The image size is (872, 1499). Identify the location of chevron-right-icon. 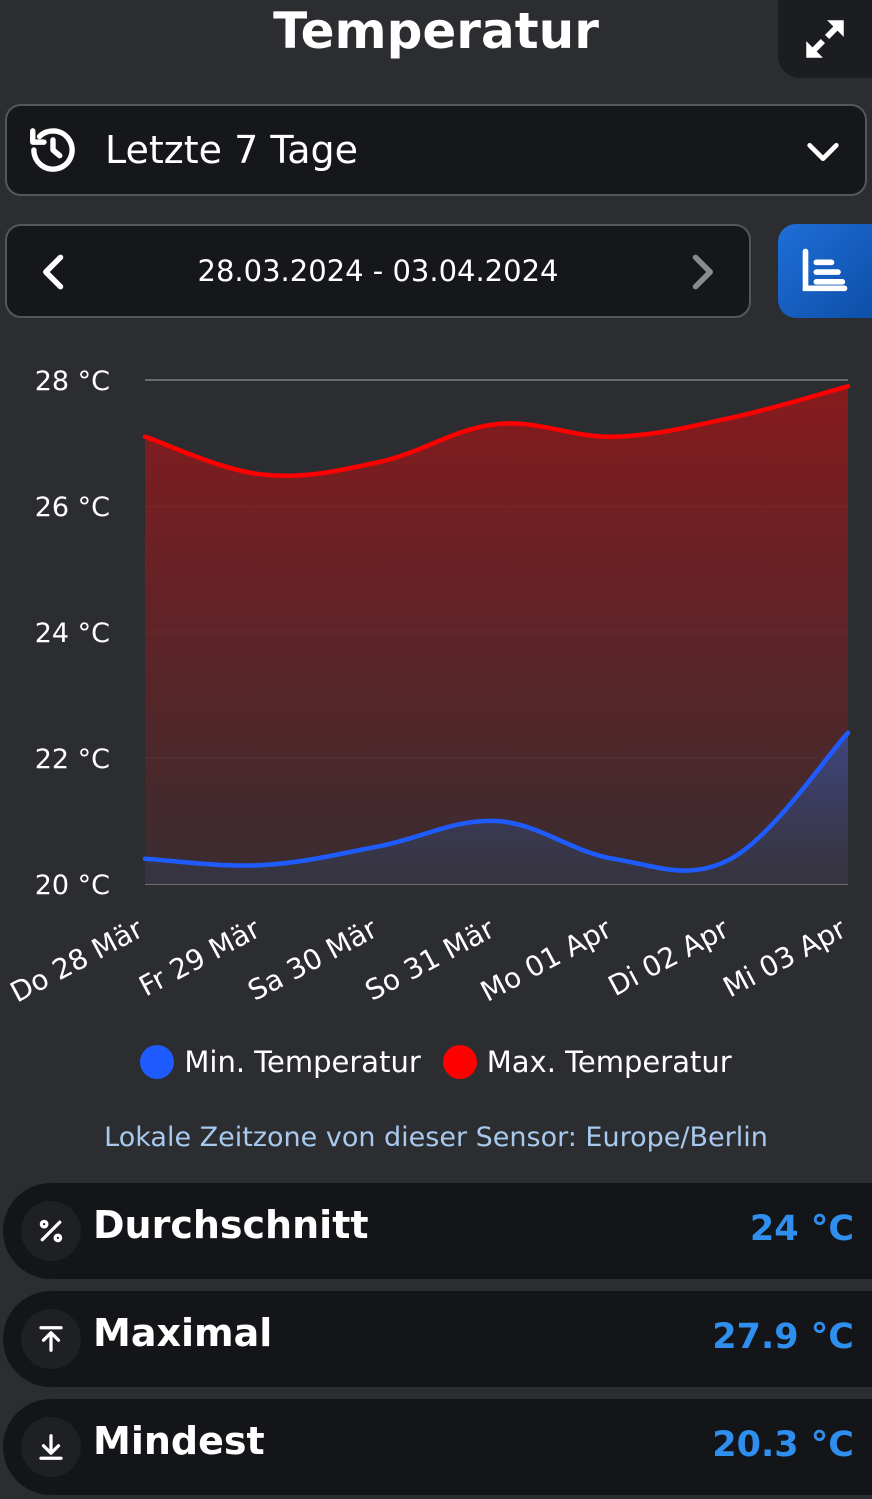
(701, 272).